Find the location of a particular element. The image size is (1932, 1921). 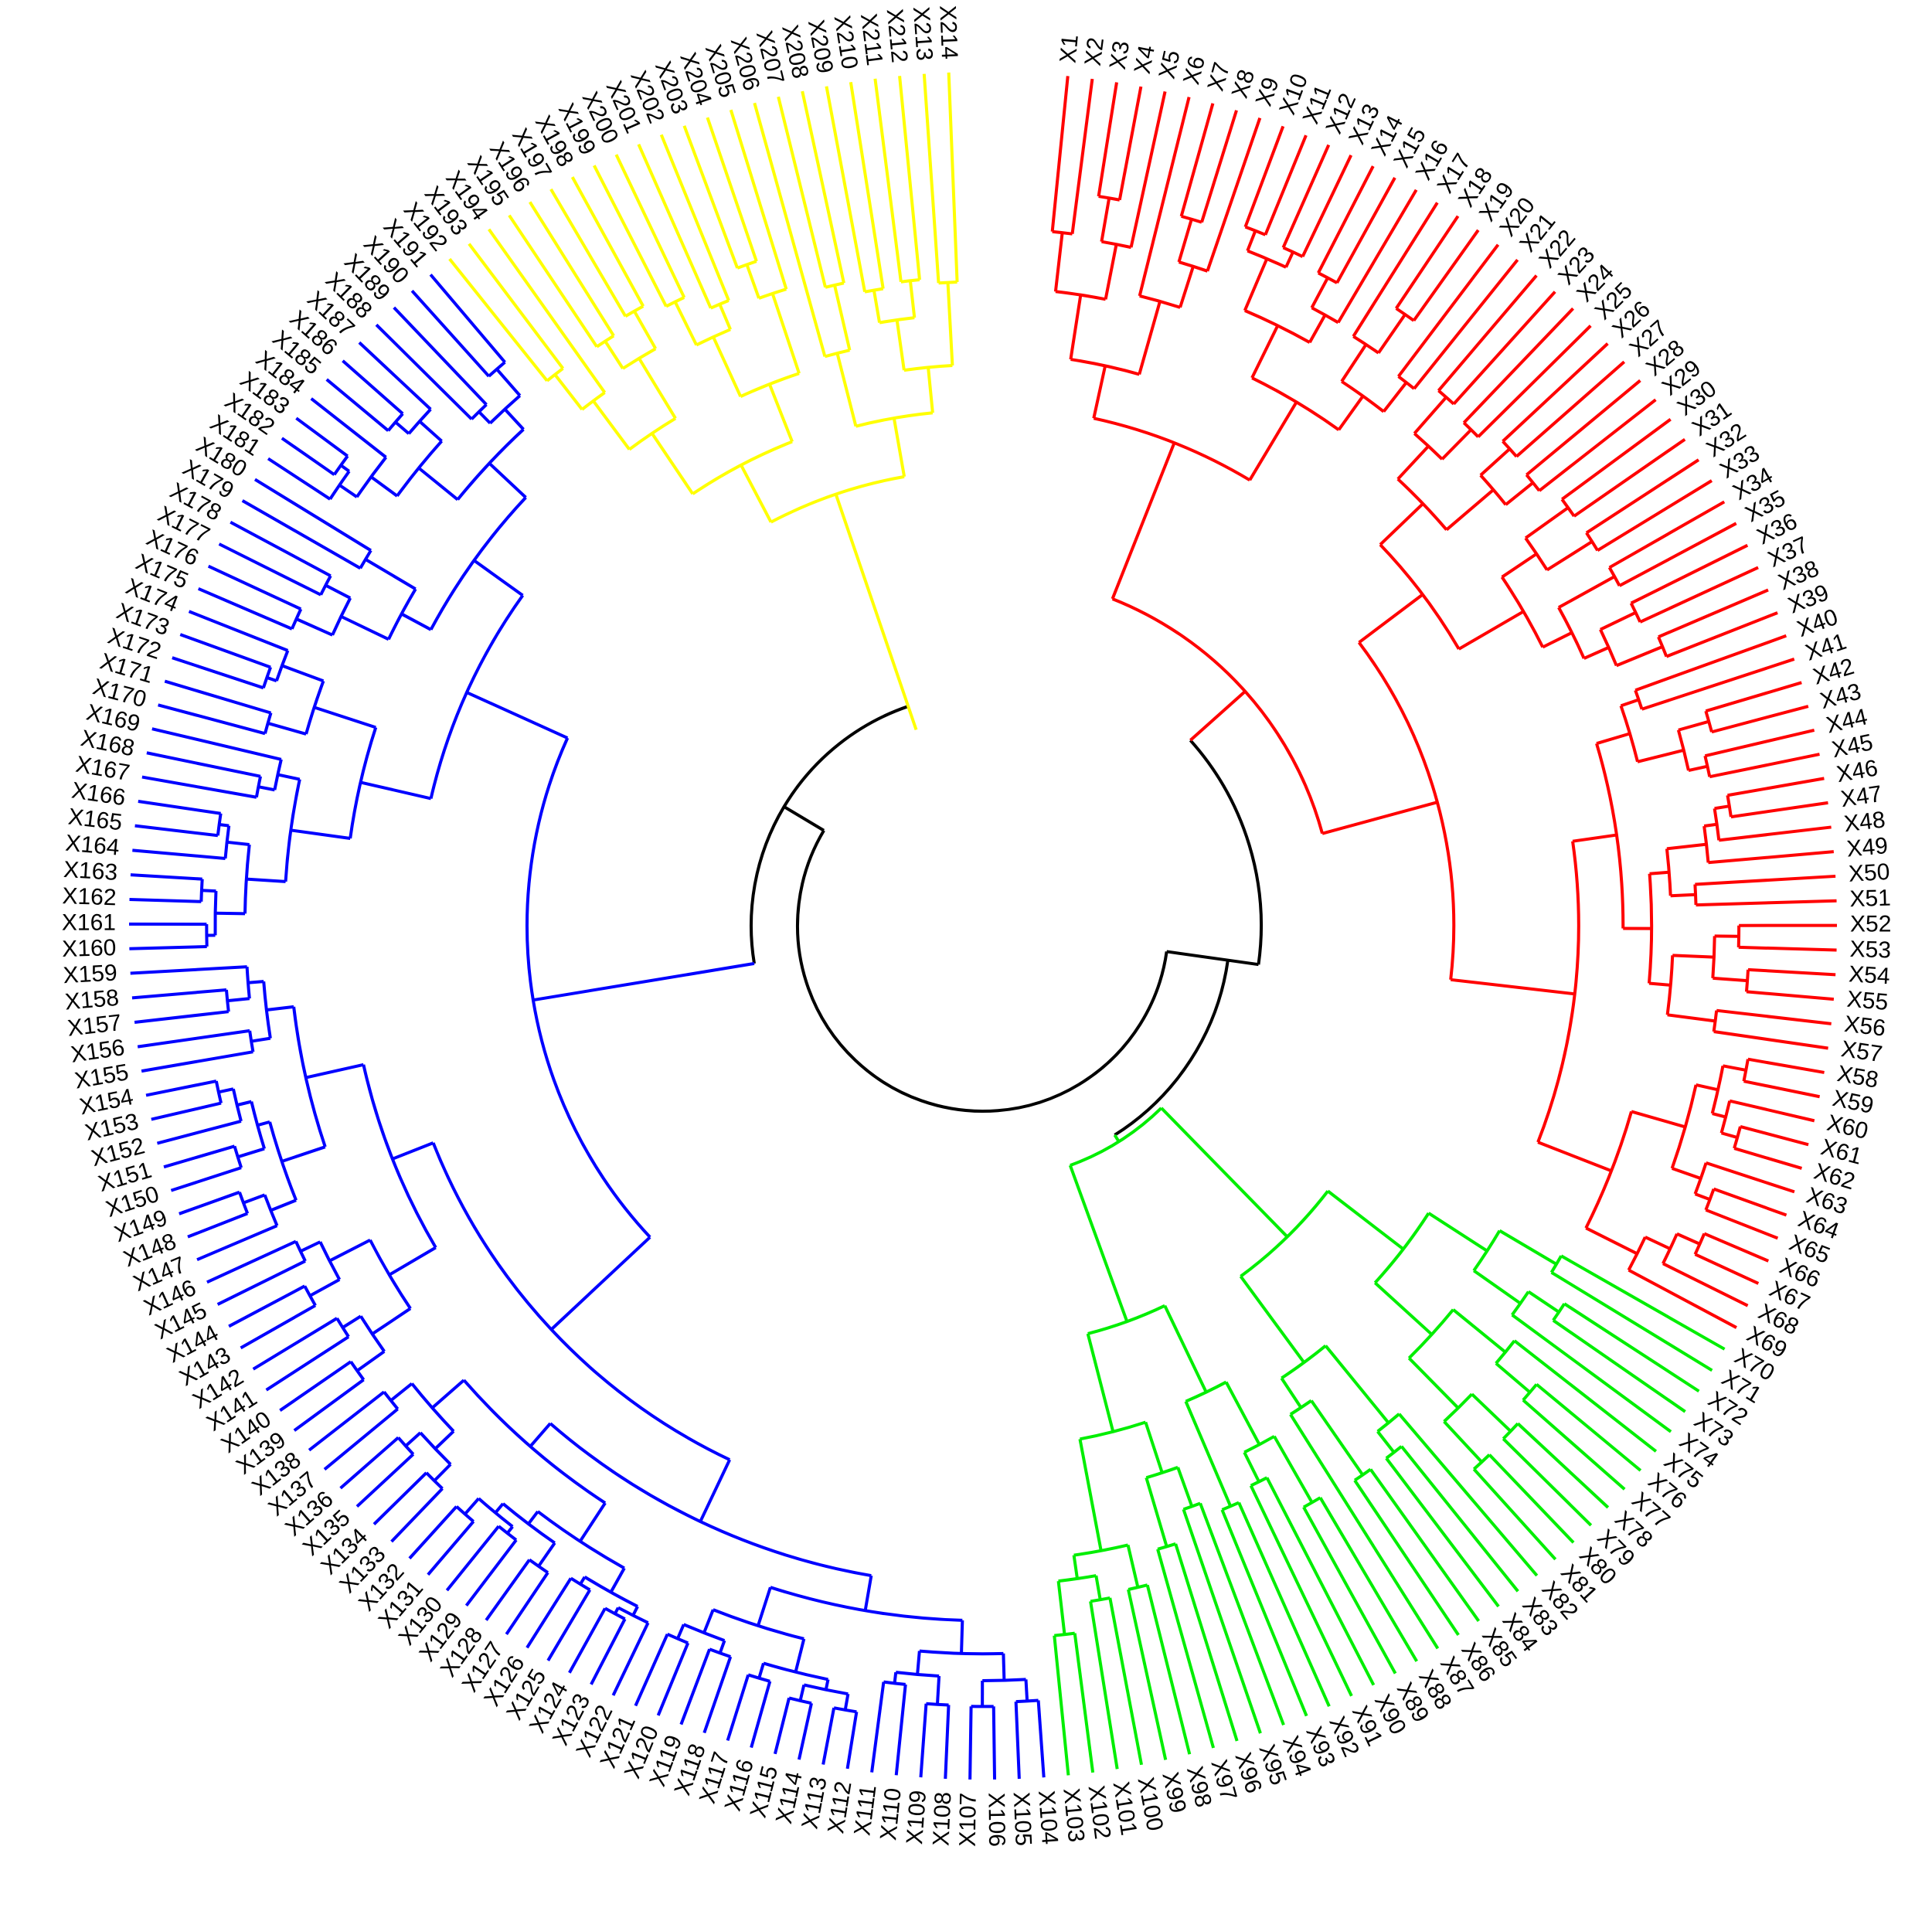

leaf-label: X49 is located at coordinates (1867, 847).